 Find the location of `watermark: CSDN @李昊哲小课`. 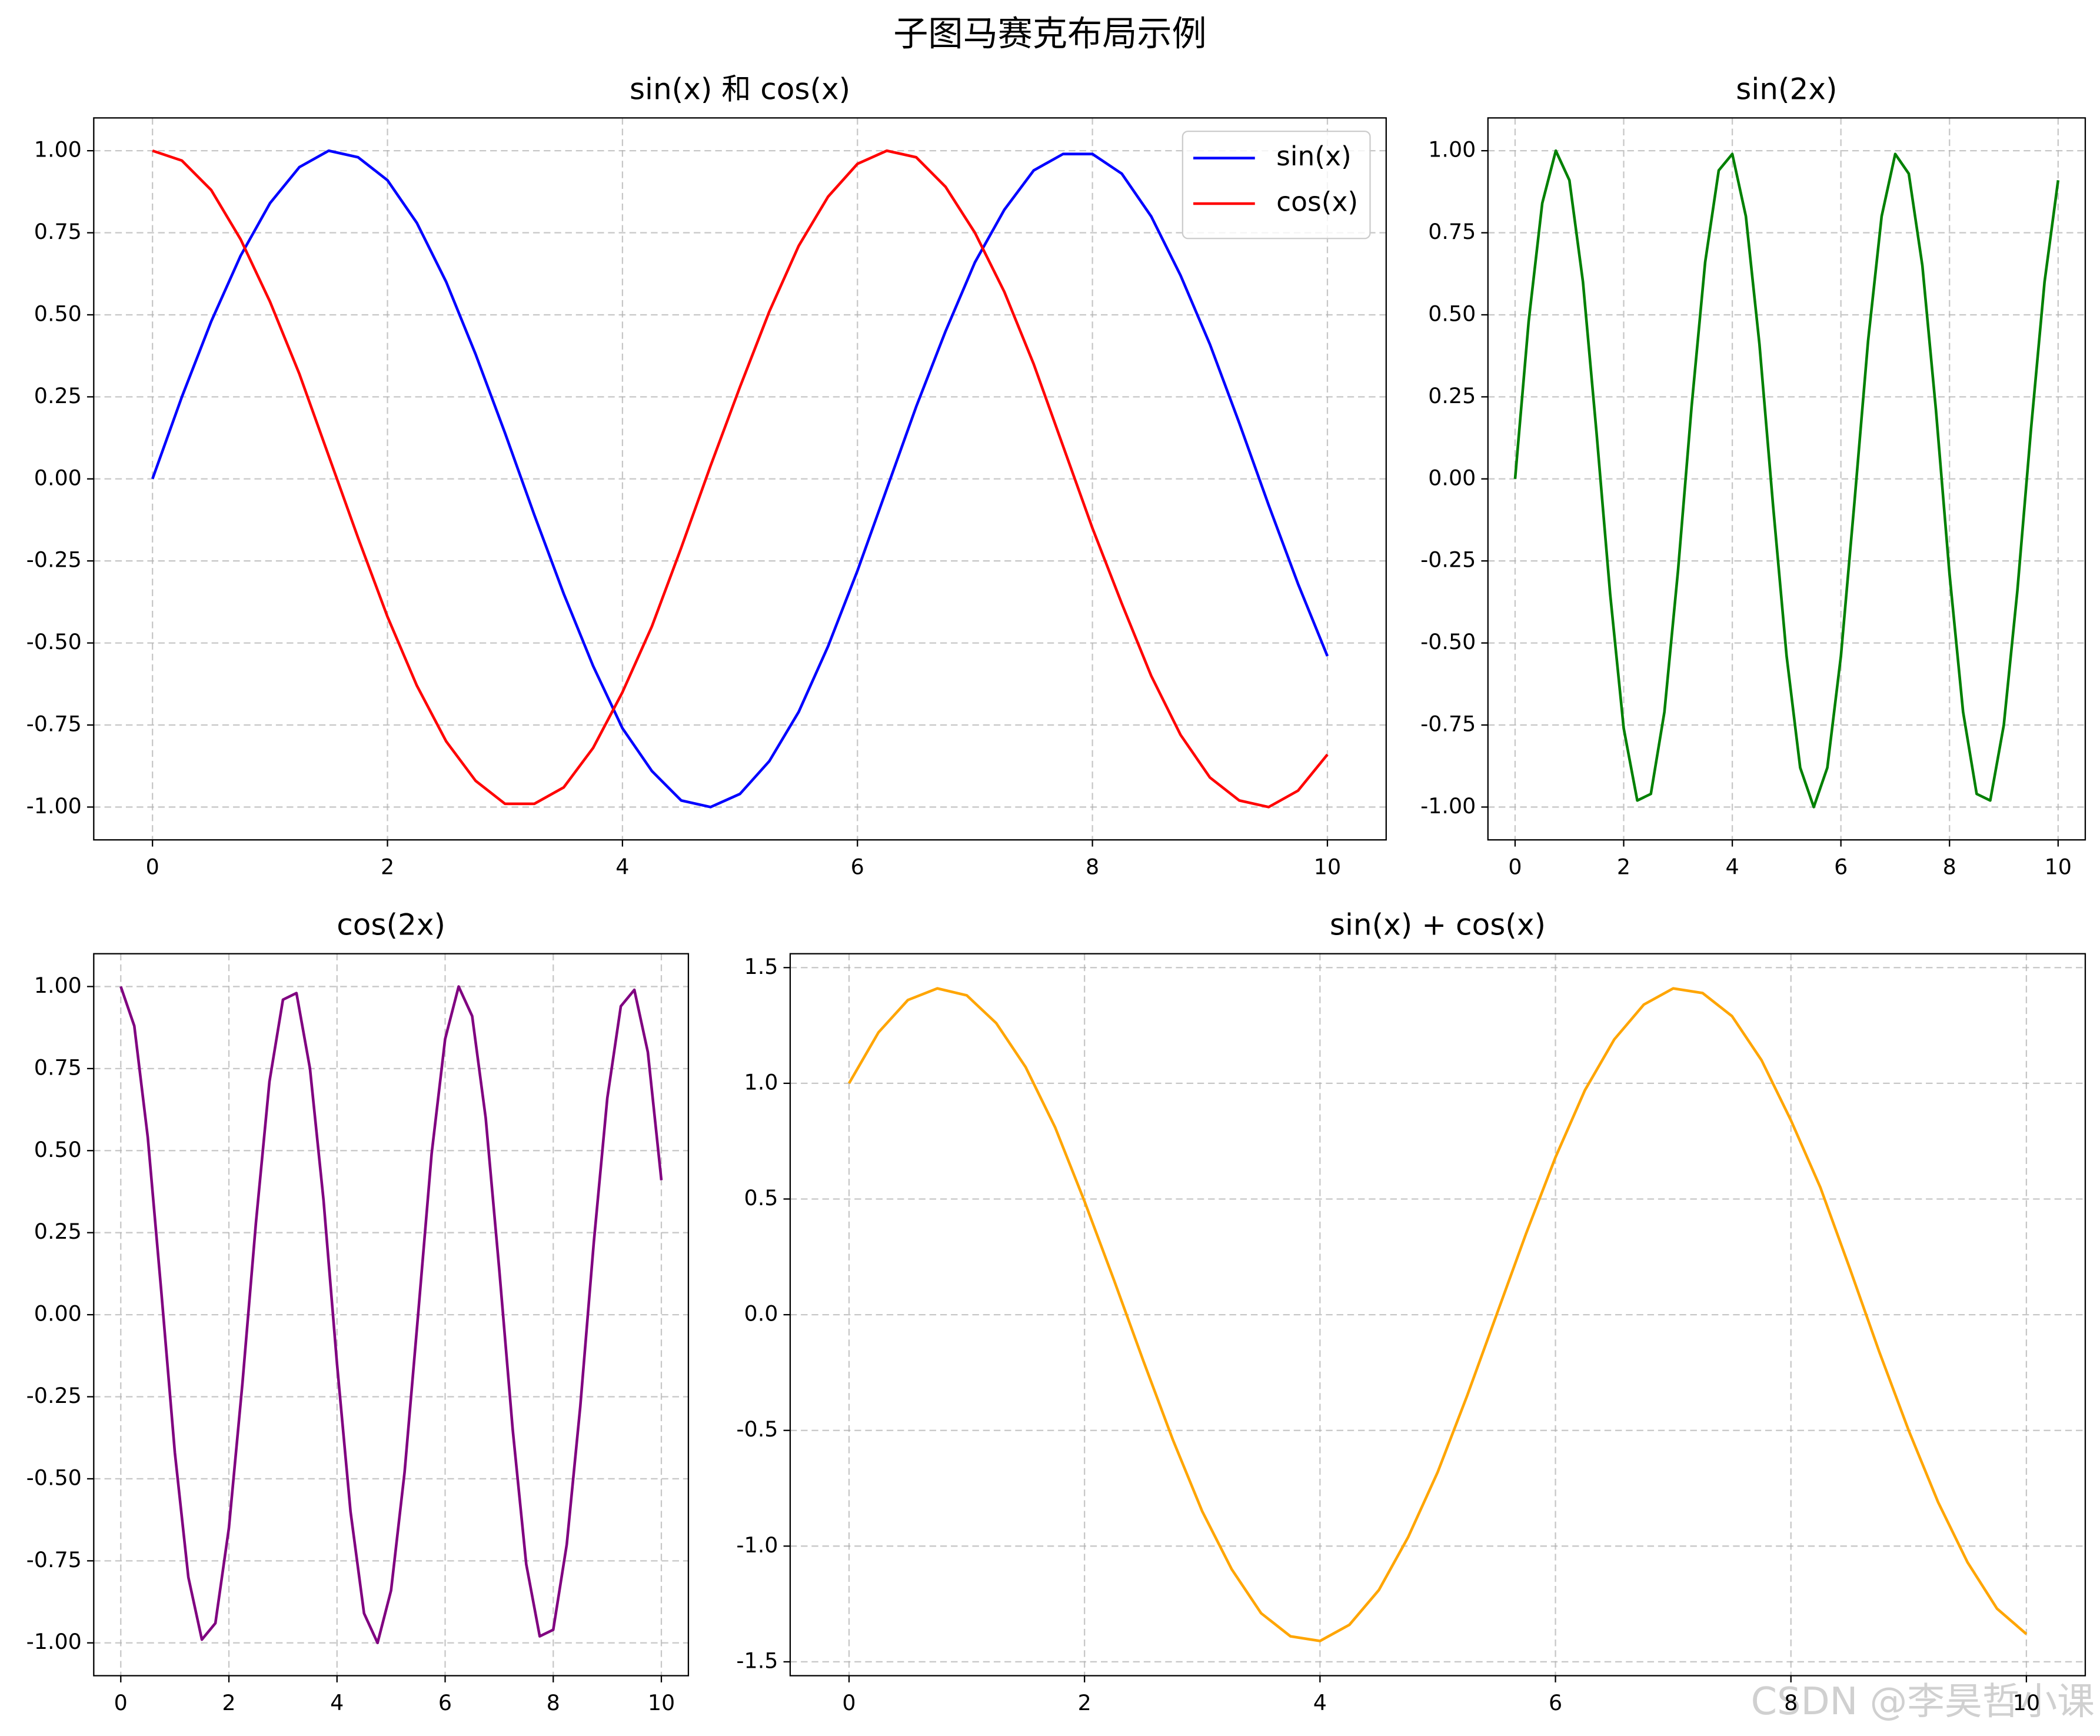

watermark: CSDN @李昊哲小课 is located at coordinates (1923, 1702).